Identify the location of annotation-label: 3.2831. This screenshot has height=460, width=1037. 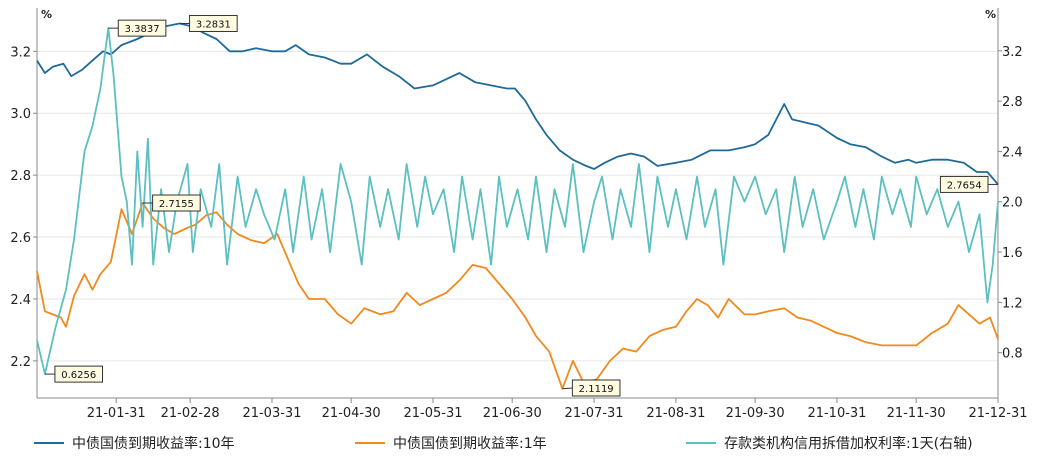
(213, 24).